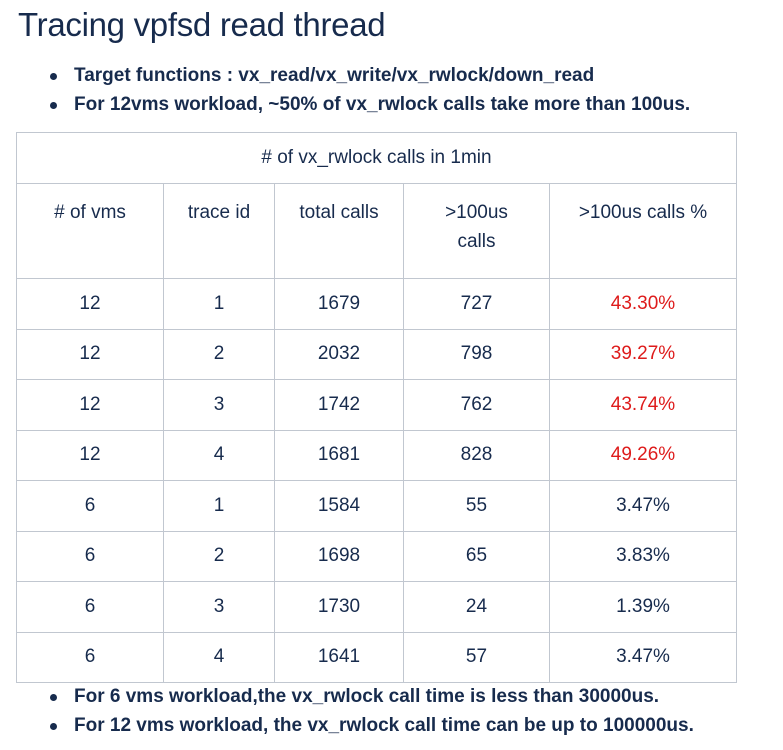 This screenshot has width=783, height=750. What do you see at coordinates (643, 455) in the screenshot?
I see `cell-percent: 49.26%` at bounding box center [643, 455].